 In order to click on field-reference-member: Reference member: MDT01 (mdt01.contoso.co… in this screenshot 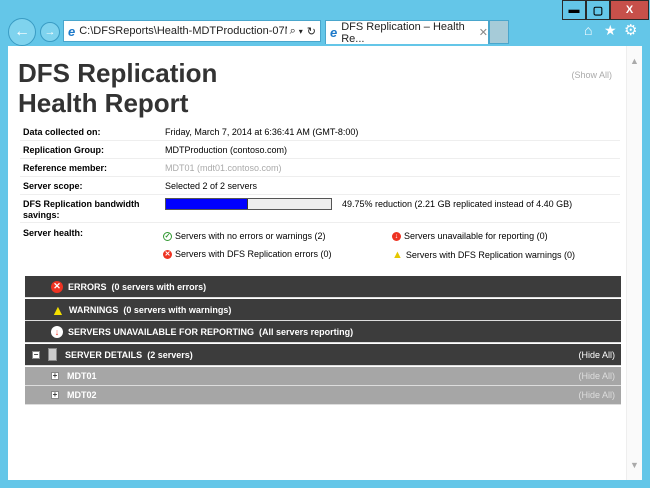, I will do `click(320, 168)`.